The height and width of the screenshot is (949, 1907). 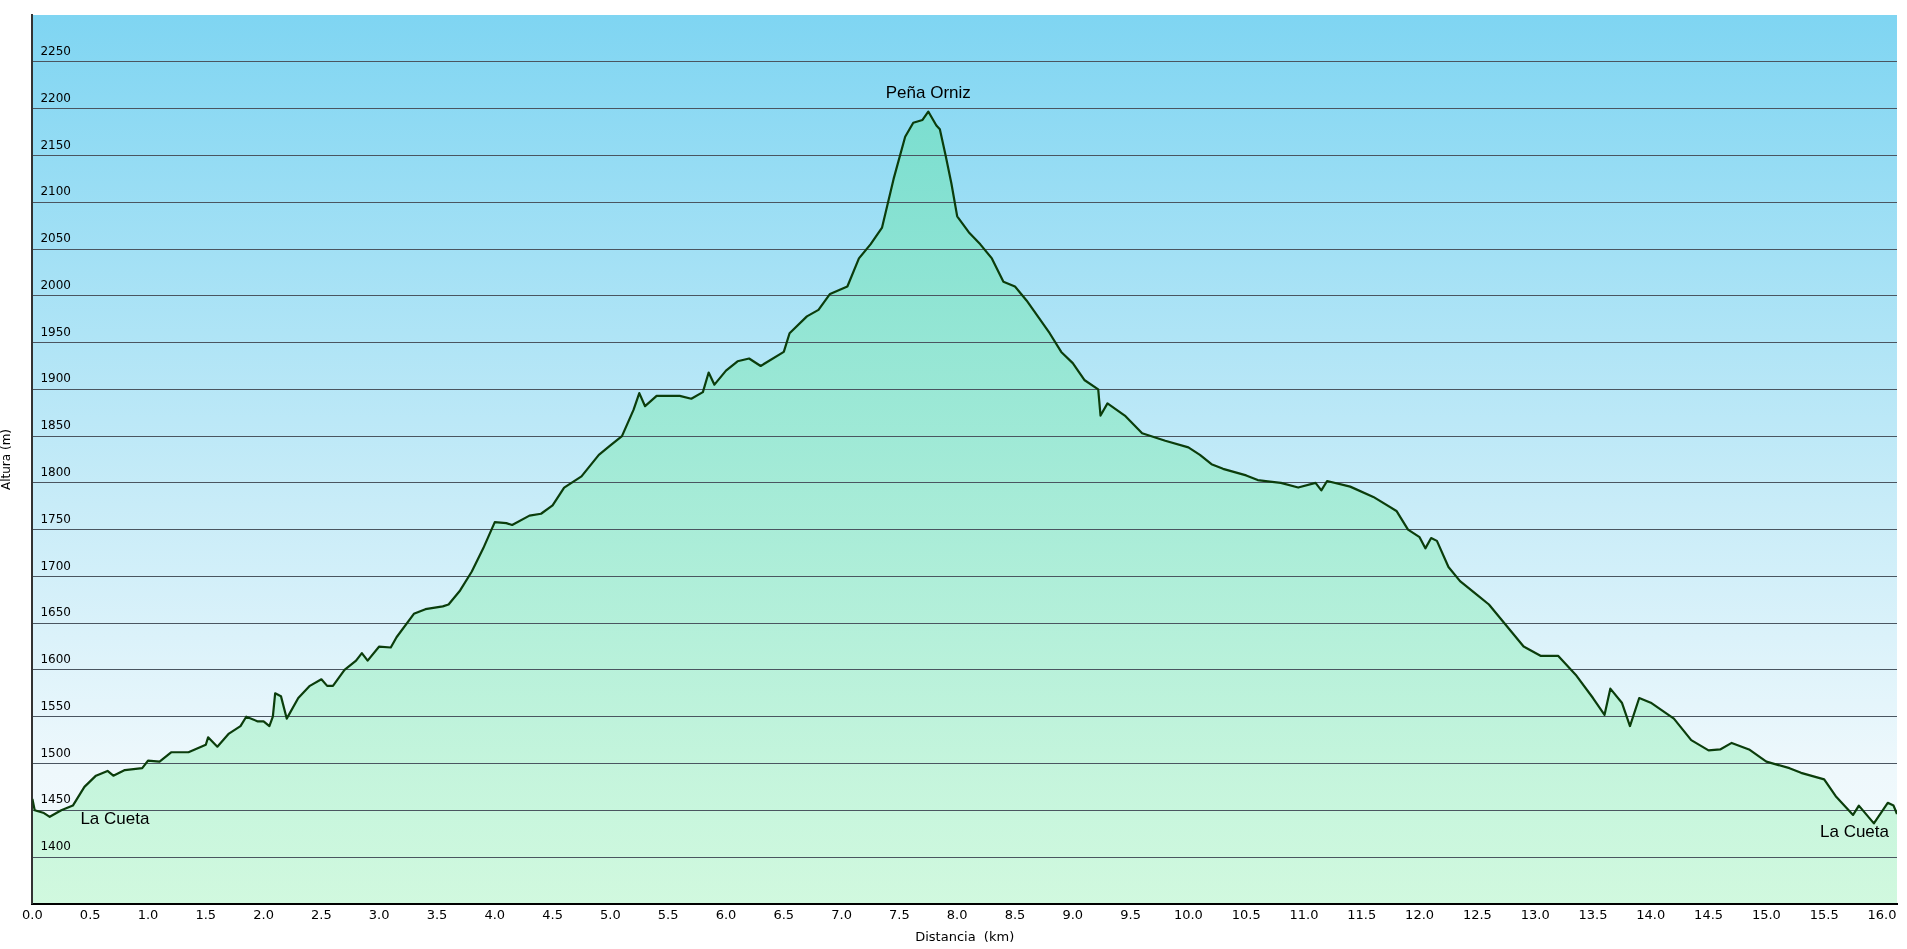 I want to click on x-tick-label: 8.0, so click(x=957, y=914).